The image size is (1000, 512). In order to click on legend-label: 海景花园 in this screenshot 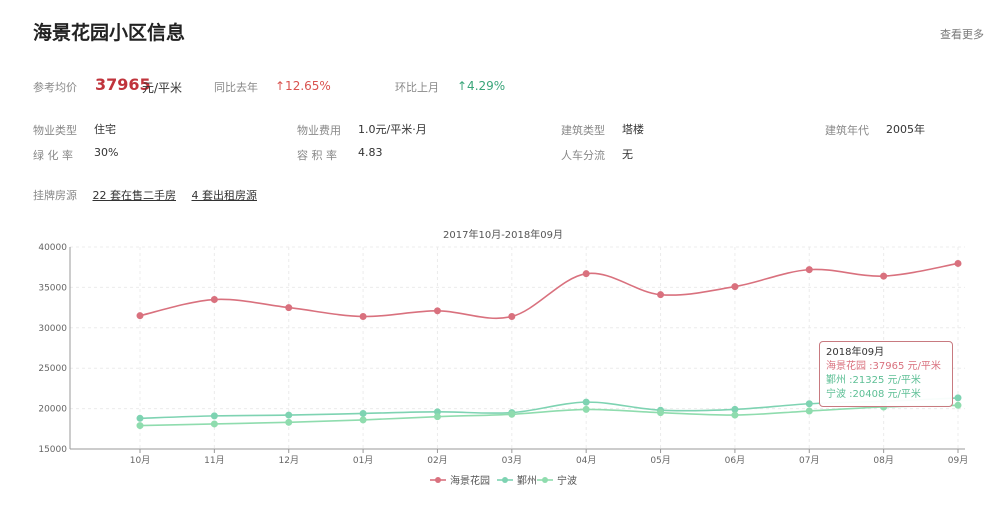, I will do `click(470, 480)`.